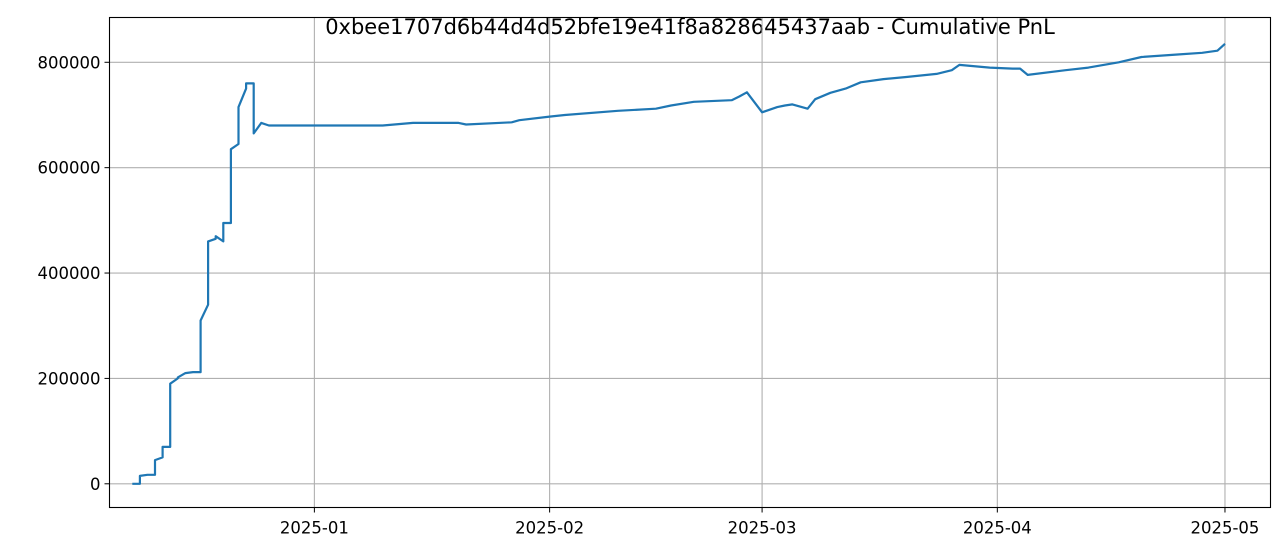 The width and height of the screenshot is (1286, 558). I want to click on x-tick-label: 2025-05, so click(1224, 528).